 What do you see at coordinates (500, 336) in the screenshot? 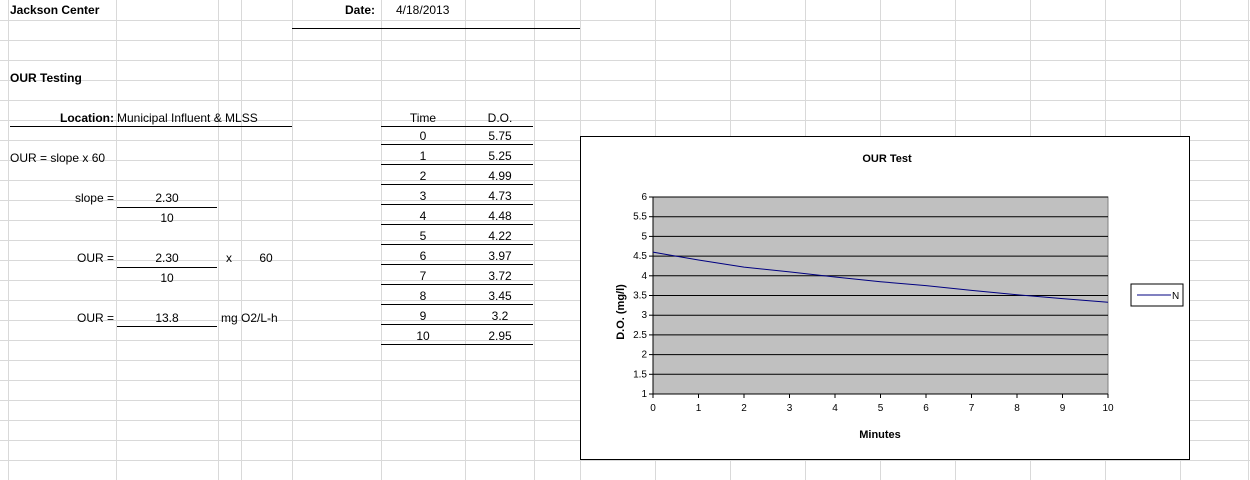
I see `table-cell-do: 2.95` at bounding box center [500, 336].